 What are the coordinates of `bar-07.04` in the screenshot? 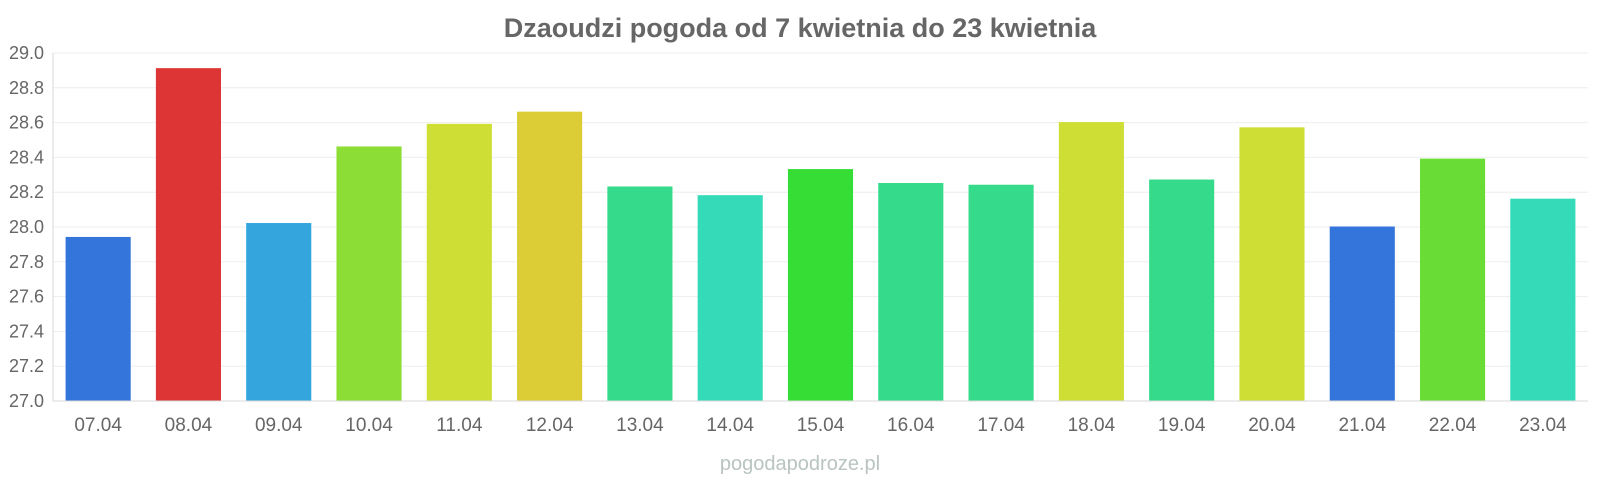 It's located at (98, 319).